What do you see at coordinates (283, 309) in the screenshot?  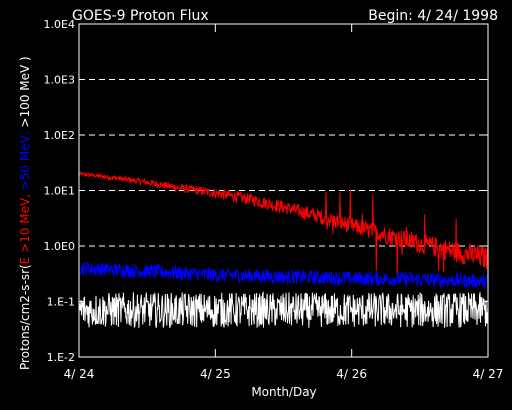 I see `series-line-e100` at bounding box center [283, 309].